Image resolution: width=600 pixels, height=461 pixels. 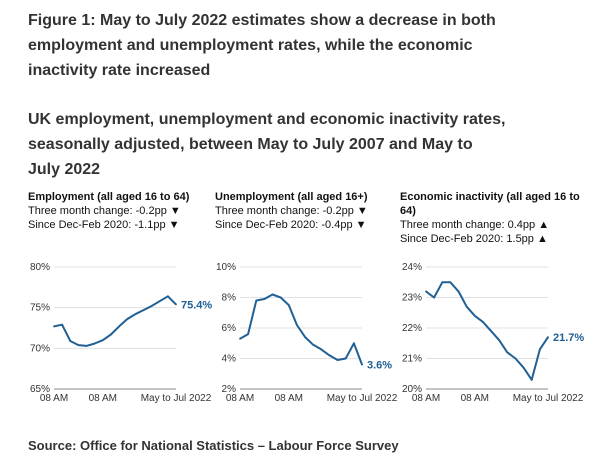 I want to click on y-tick-label: 70%, so click(x=40, y=348).